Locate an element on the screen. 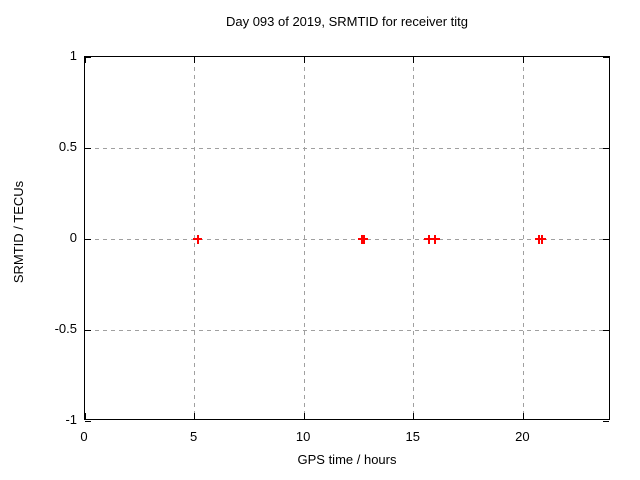 Image resolution: width=640 pixels, height=480 pixels. x-tick-label: 20 is located at coordinates (522, 436).